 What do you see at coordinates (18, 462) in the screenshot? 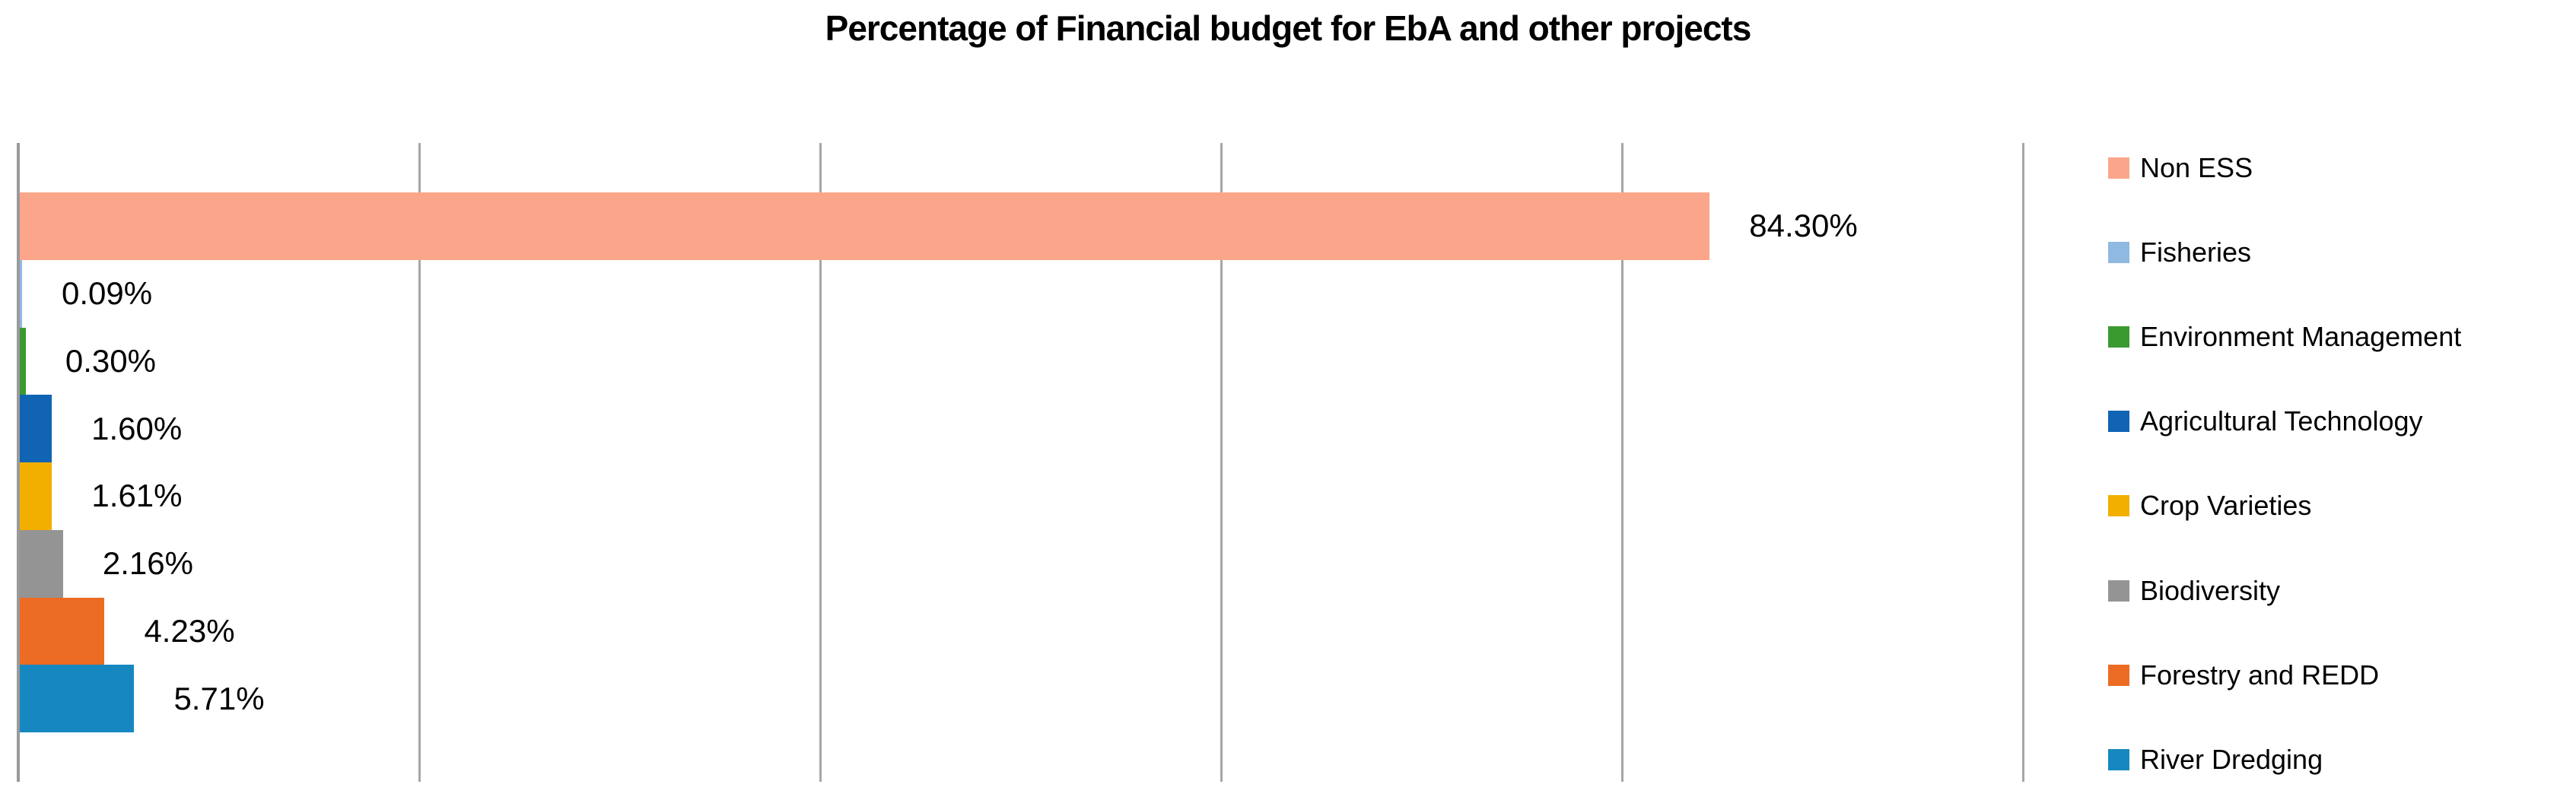
I see `y-axis-line` at bounding box center [18, 462].